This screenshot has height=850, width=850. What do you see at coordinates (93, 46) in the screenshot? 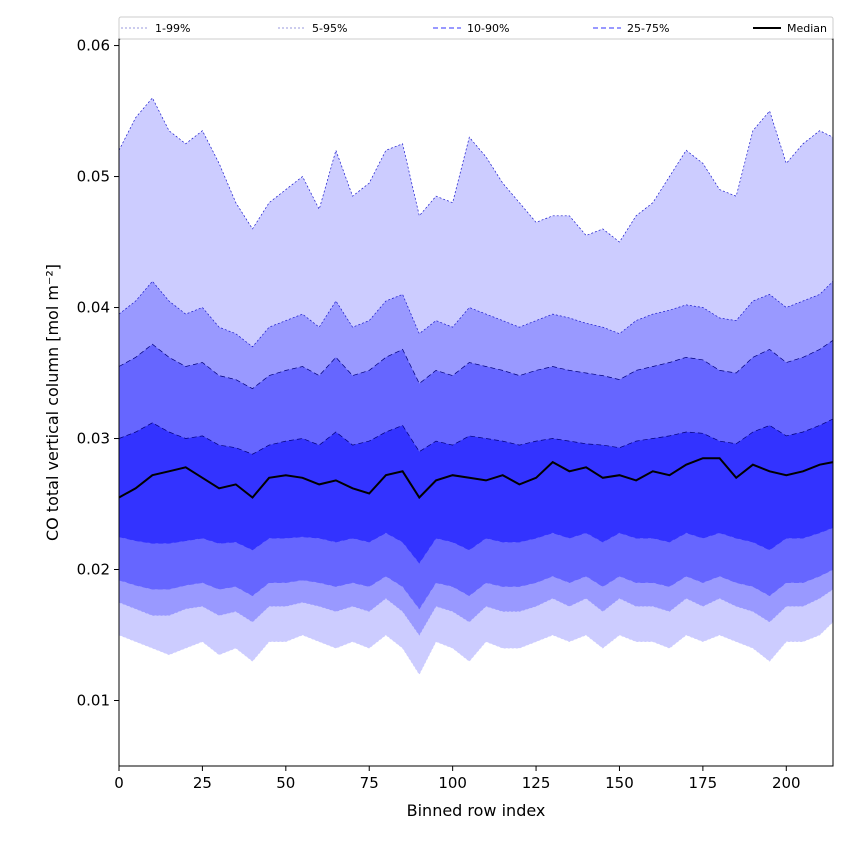
I see `y-tick-label: 0.06` at bounding box center [93, 46].